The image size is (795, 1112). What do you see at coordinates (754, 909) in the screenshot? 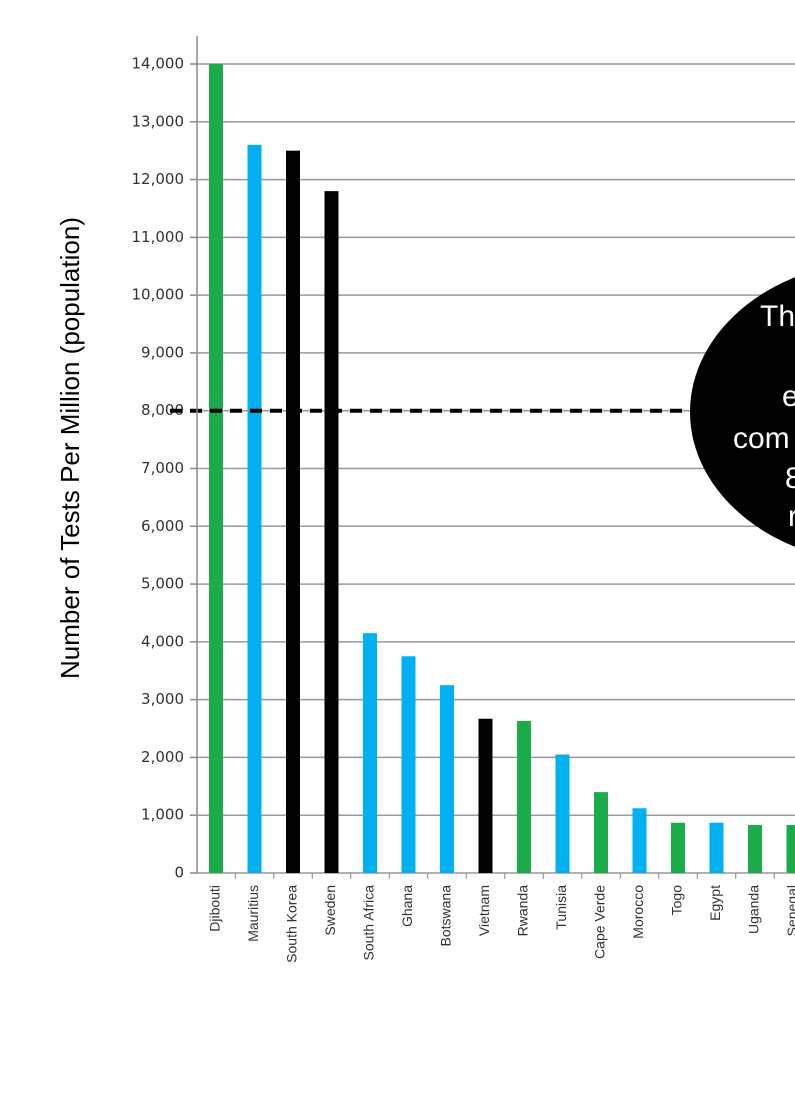
I see `x-tick-label: Uganda` at bounding box center [754, 909].